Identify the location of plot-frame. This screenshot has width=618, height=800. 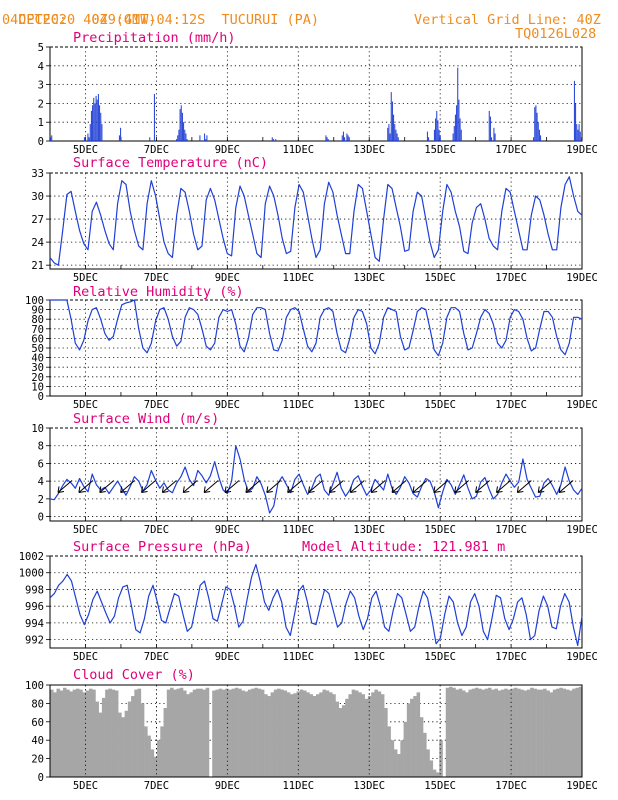
(316, 474).